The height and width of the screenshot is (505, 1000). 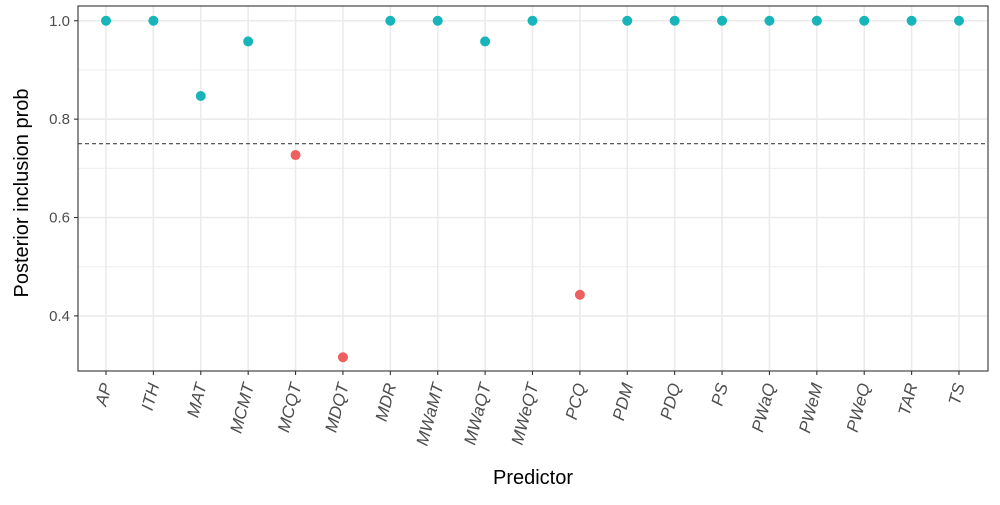 What do you see at coordinates (290, 407) in the screenshot?
I see `x-tick-label: MCQT` at bounding box center [290, 407].